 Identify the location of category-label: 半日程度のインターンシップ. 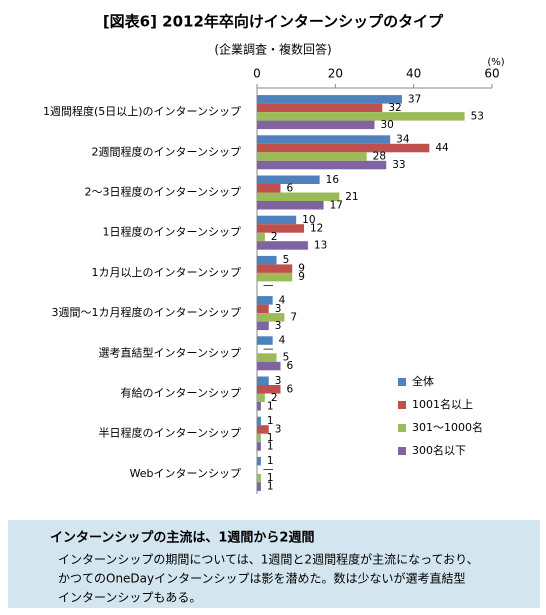
(170, 433).